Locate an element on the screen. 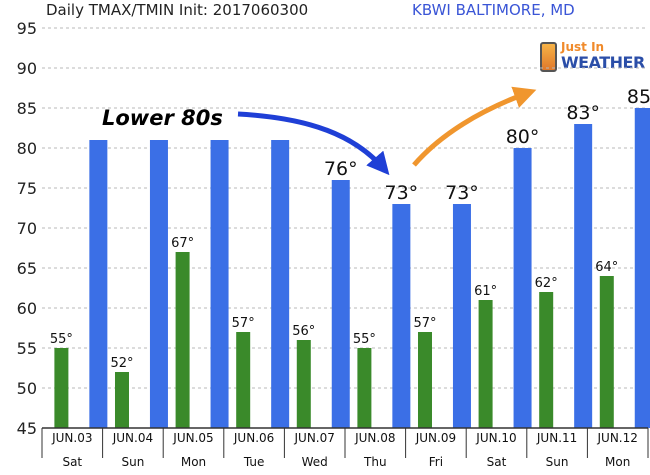 Image resolution: width=650 pixels, height=475 pixels. x-date-label: JUN.03 is located at coordinates (71, 438).